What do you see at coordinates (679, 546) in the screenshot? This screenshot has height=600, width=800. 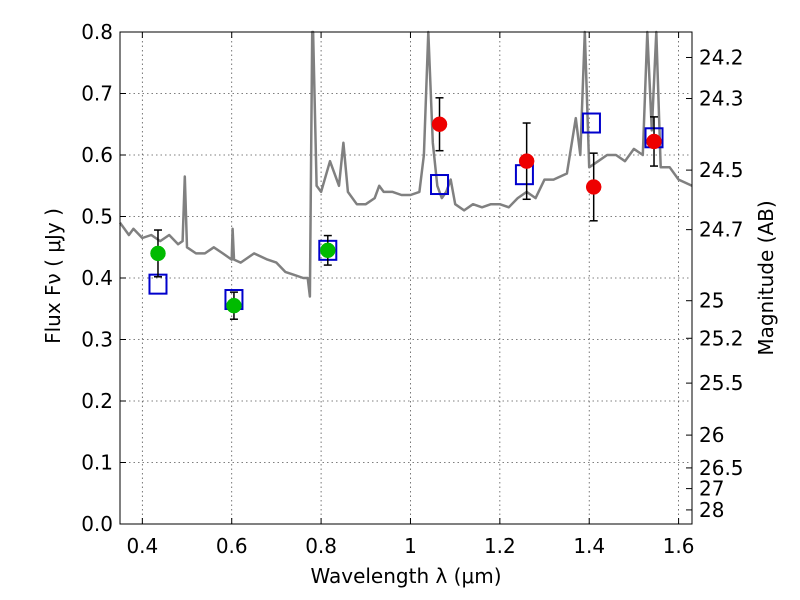 I see `x-tick-label: 1.6` at bounding box center [679, 546].